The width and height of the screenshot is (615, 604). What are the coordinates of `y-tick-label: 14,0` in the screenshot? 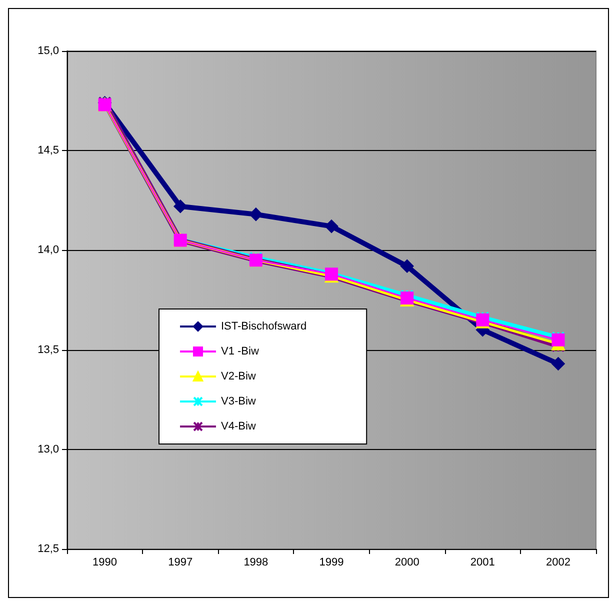 It's located at (48, 250).